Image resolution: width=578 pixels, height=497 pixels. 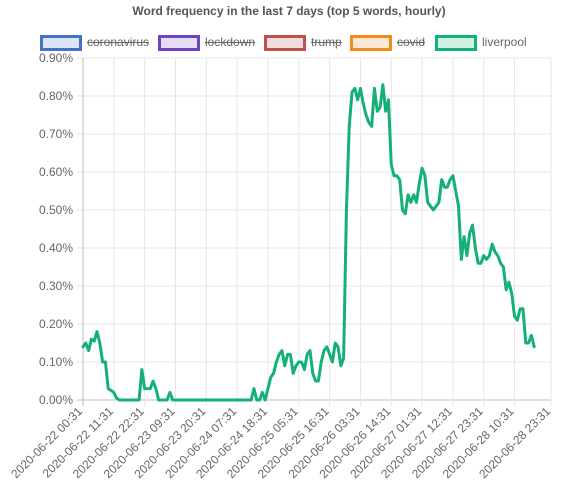 I want to click on legend-swatch-lockdown, so click(x=179, y=43).